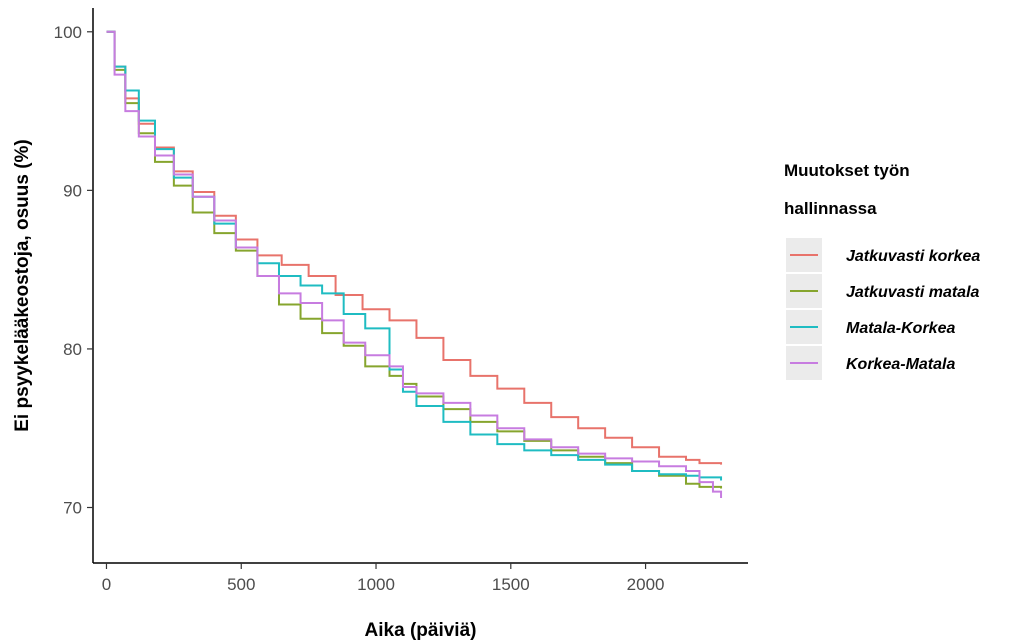 This screenshot has height=644, width=1009. What do you see at coordinates (421, 630) in the screenshot?
I see `x-axis-title: Aika (päiviä)` at bounding box center [421, 630].